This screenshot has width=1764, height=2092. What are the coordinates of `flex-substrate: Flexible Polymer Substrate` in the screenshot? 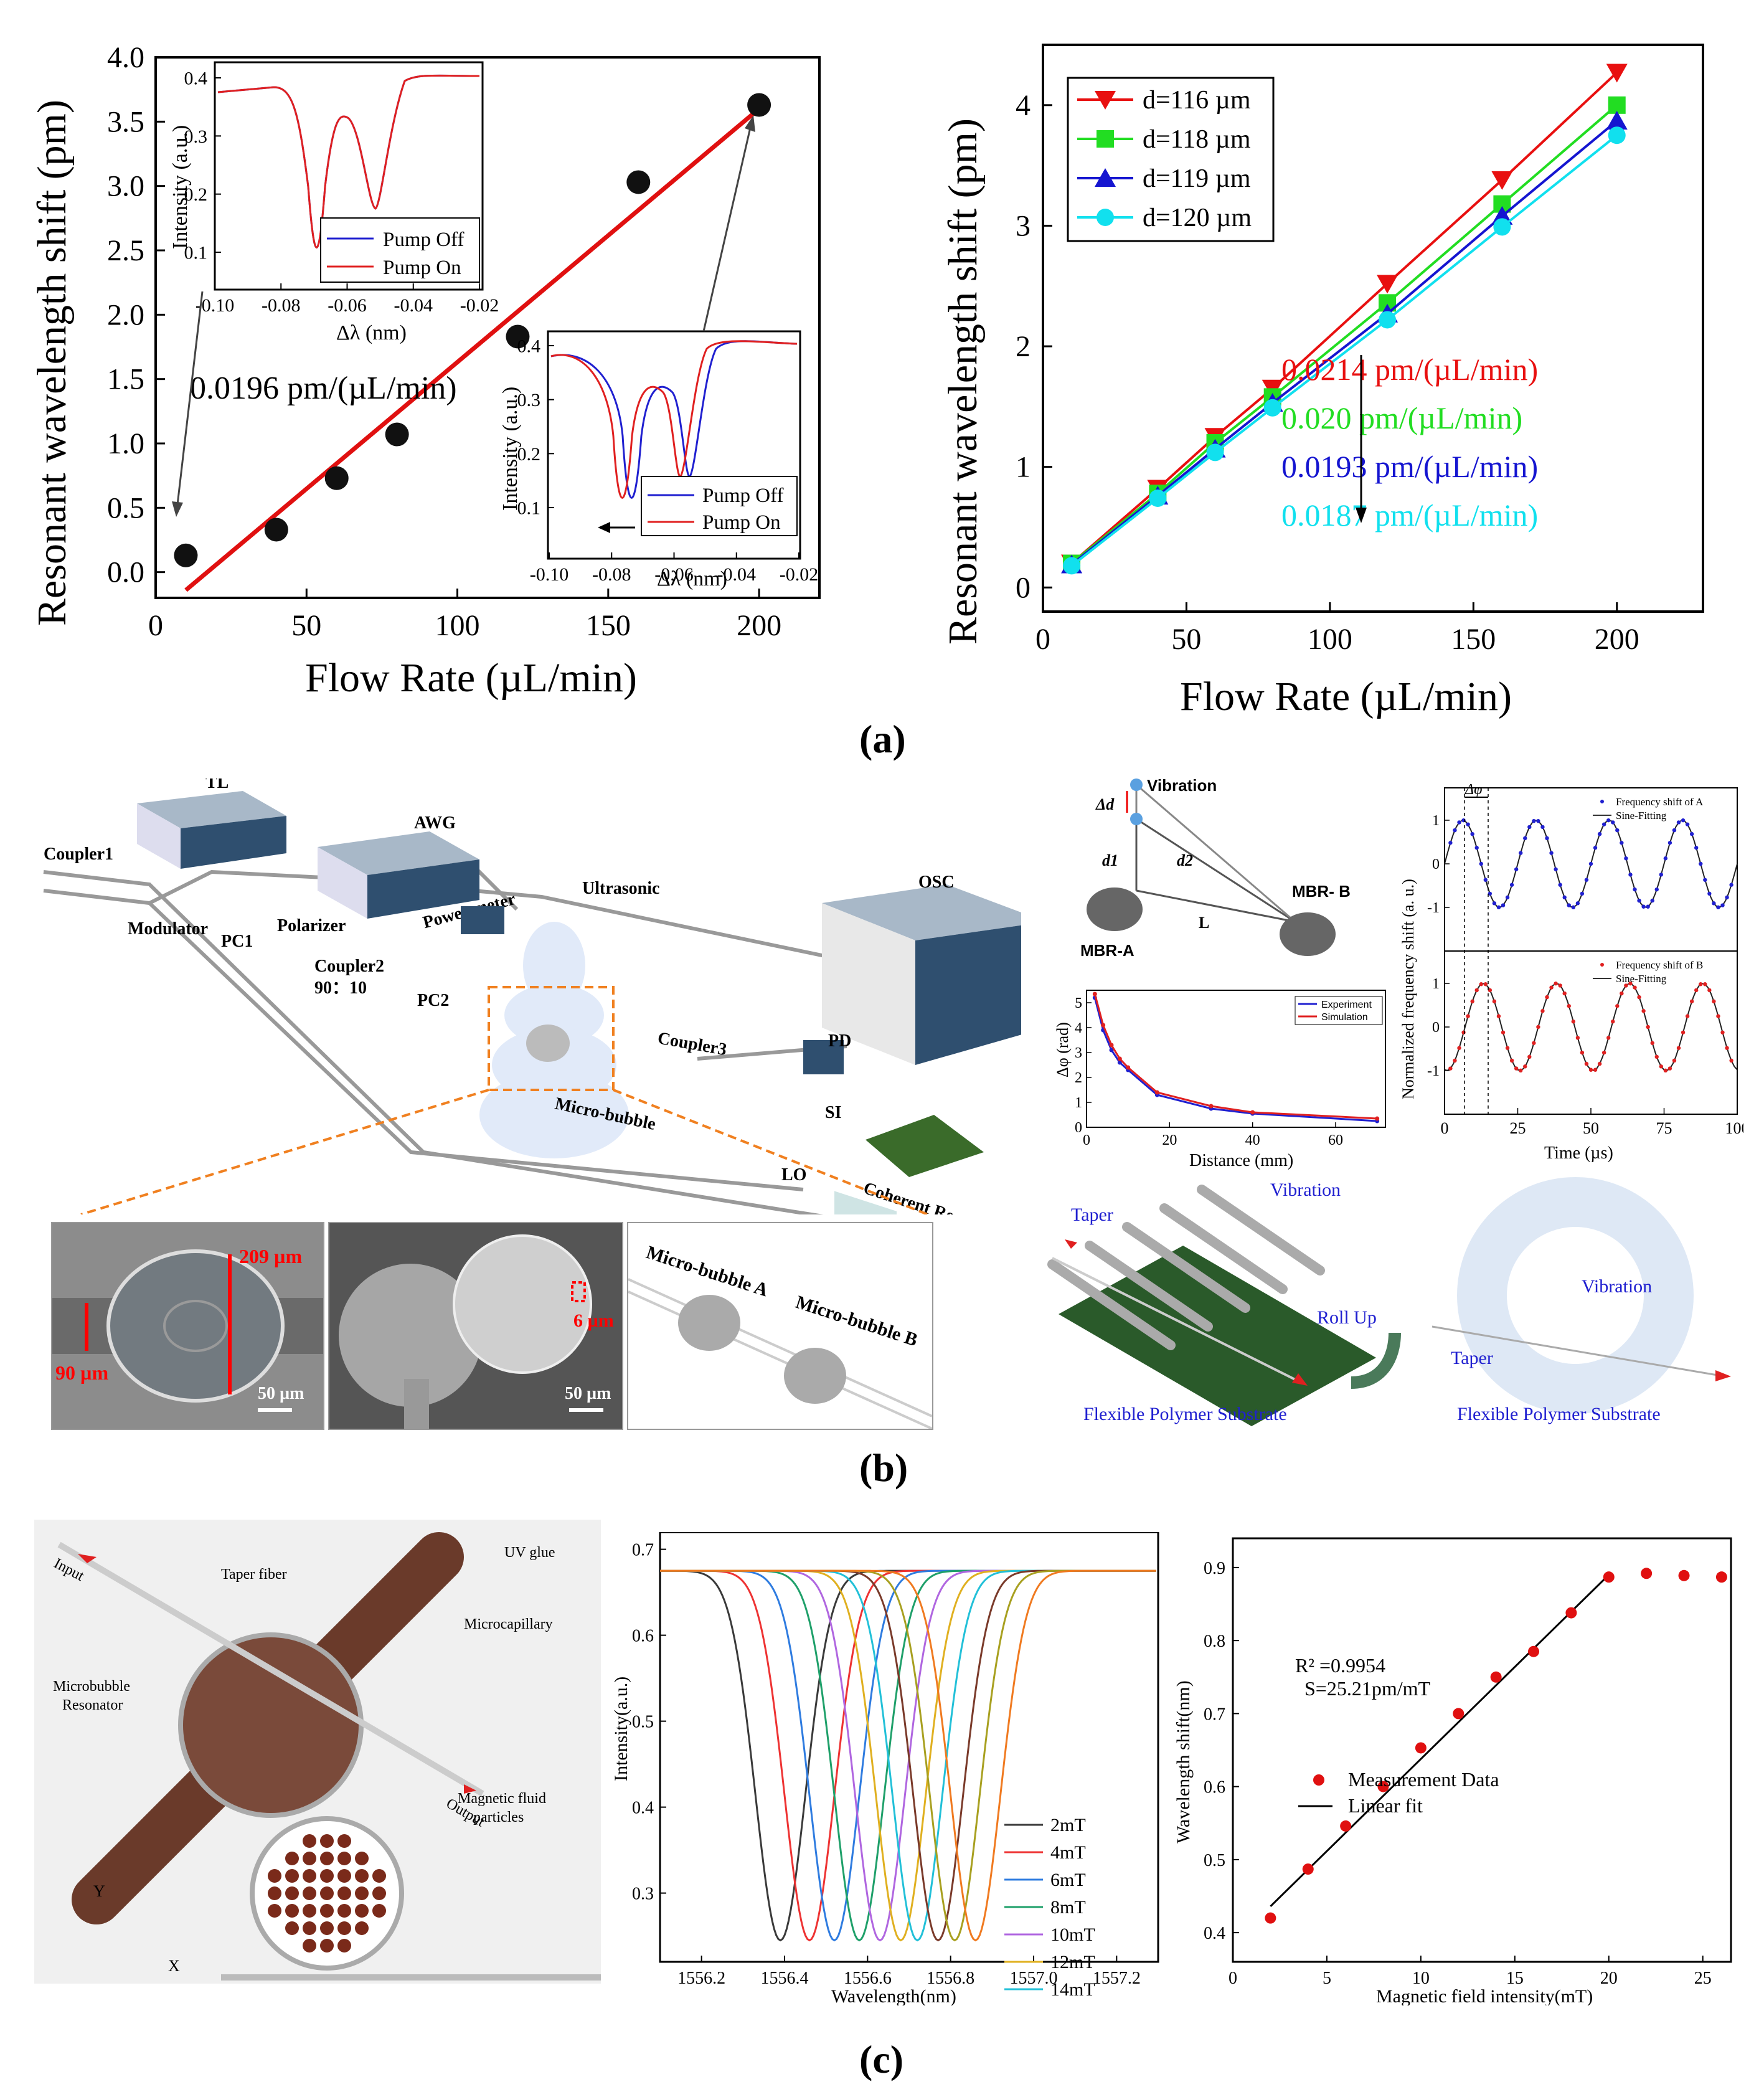 It's located at (1185, 1414).